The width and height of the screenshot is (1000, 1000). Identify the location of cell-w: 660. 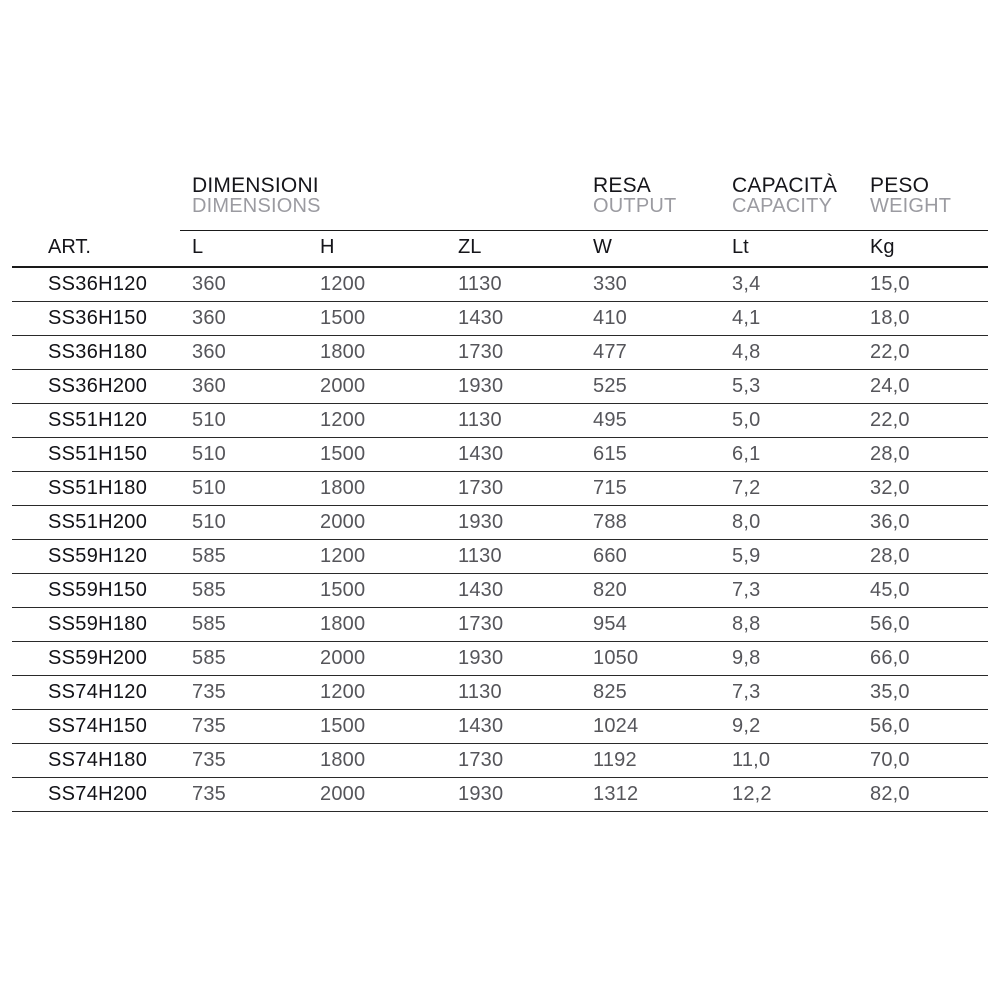
(610, 556).